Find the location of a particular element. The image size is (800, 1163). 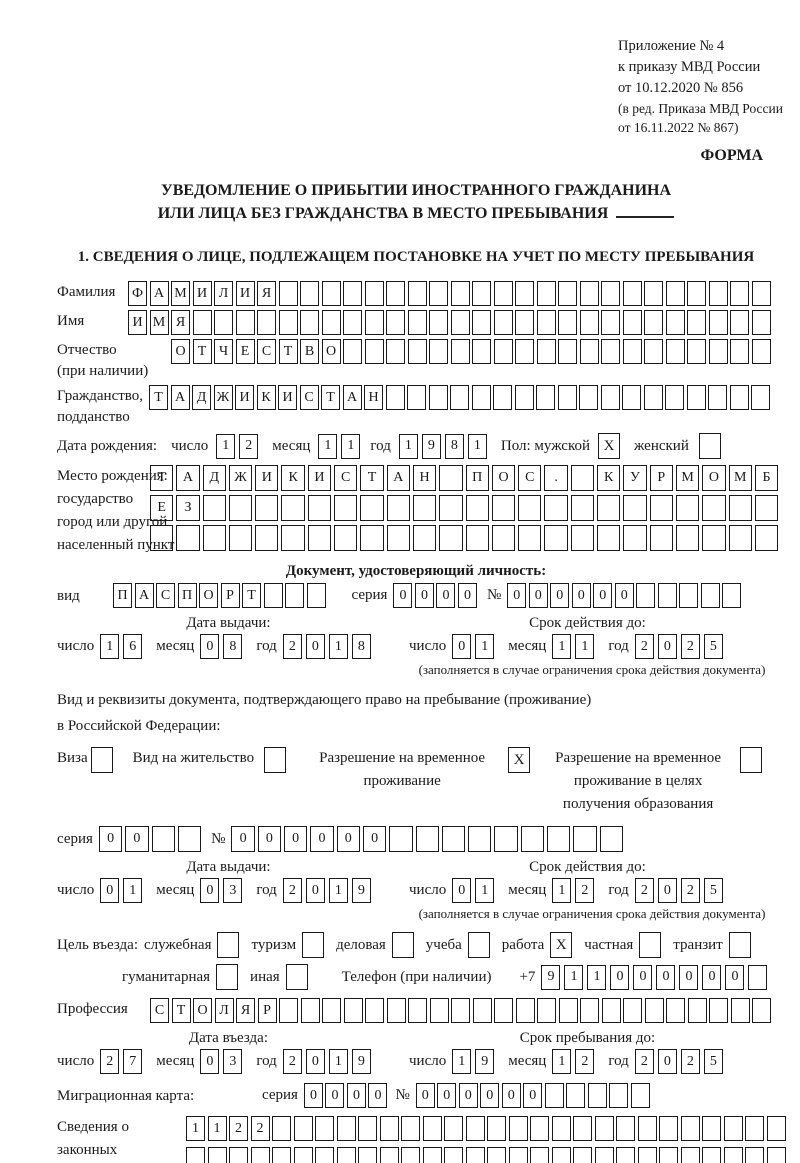

char-cell: 2 is located at coordinates (585, 890).